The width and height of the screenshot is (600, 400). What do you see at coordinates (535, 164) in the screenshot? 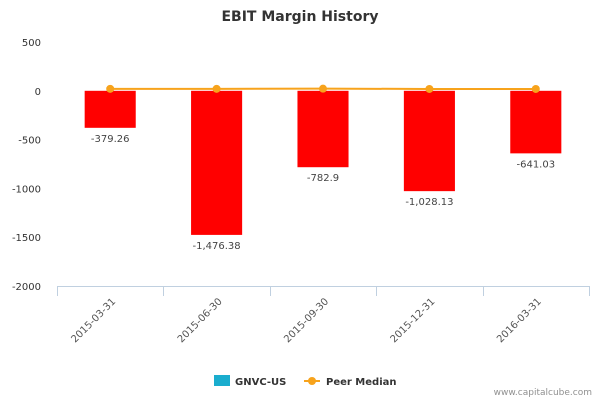
I see `bar-data-label: -641.03` at bounding box center [535, 164].